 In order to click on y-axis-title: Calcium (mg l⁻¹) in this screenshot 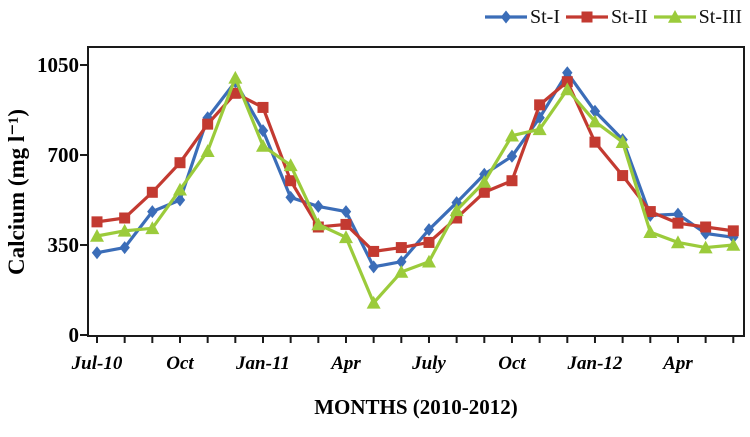, I will do `click(16, 192)`.